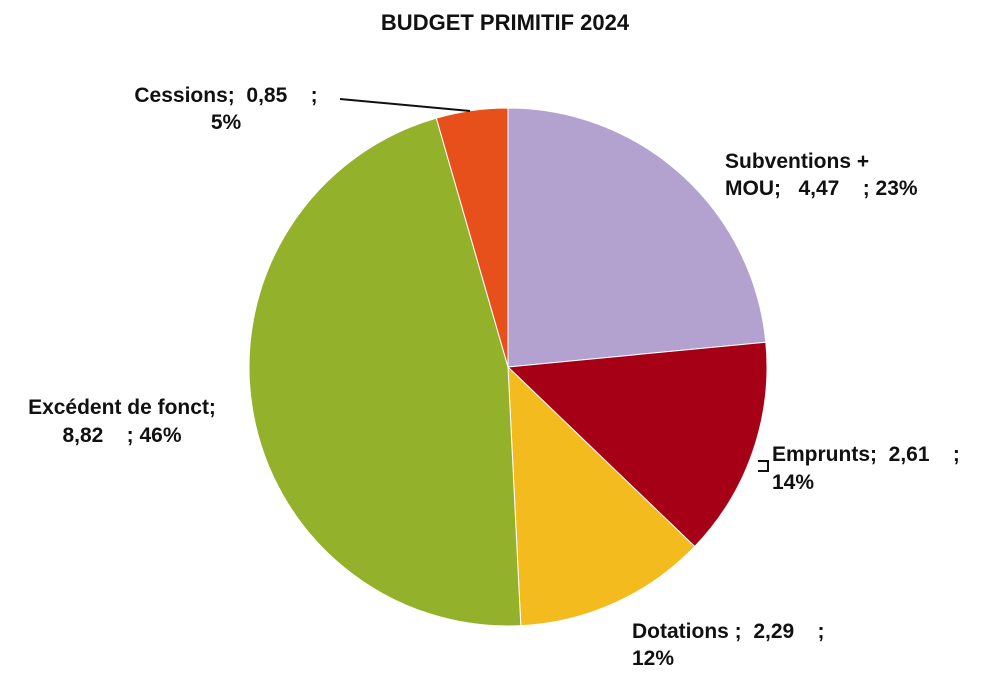  Describe the element at coordinates (122, 421) in the screenshot. I see `slice-label-excedent: Excédent de fonct; 8,82 ; 46%` at that location.